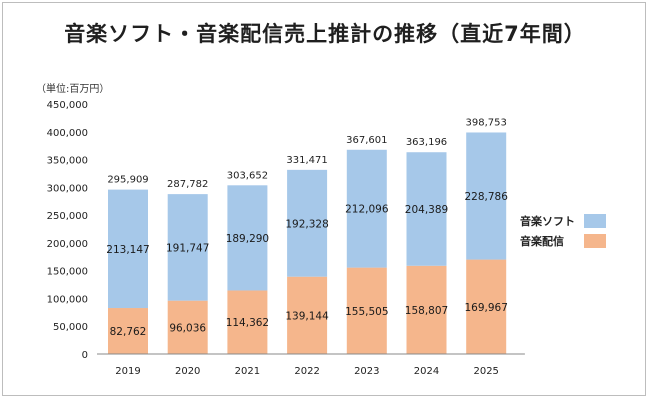  Describe the element at coordinates (67, 216) in the screenshot. I see `y-tick-label: 250,000` at that location.